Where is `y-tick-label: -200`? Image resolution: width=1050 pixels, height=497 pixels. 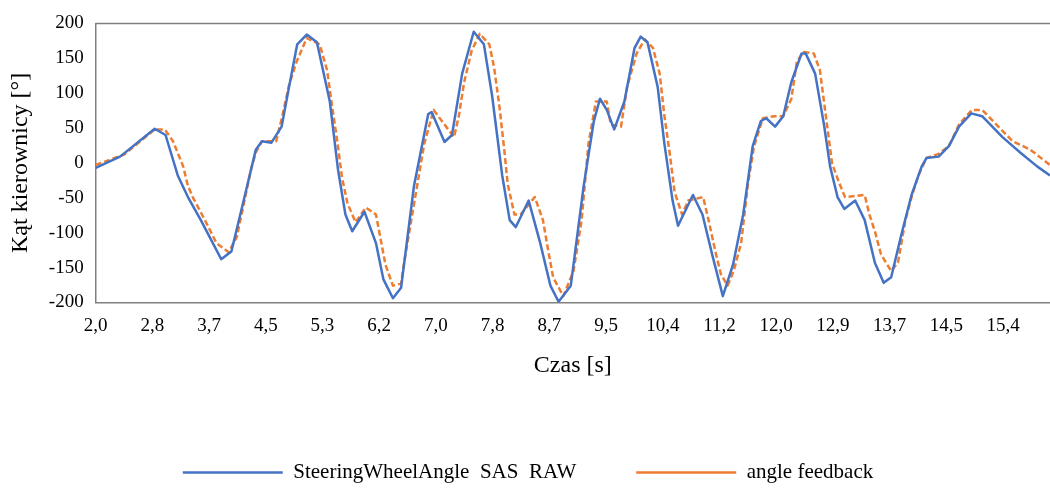
y-tick-label: -200 is located at coordinates (66, 301).